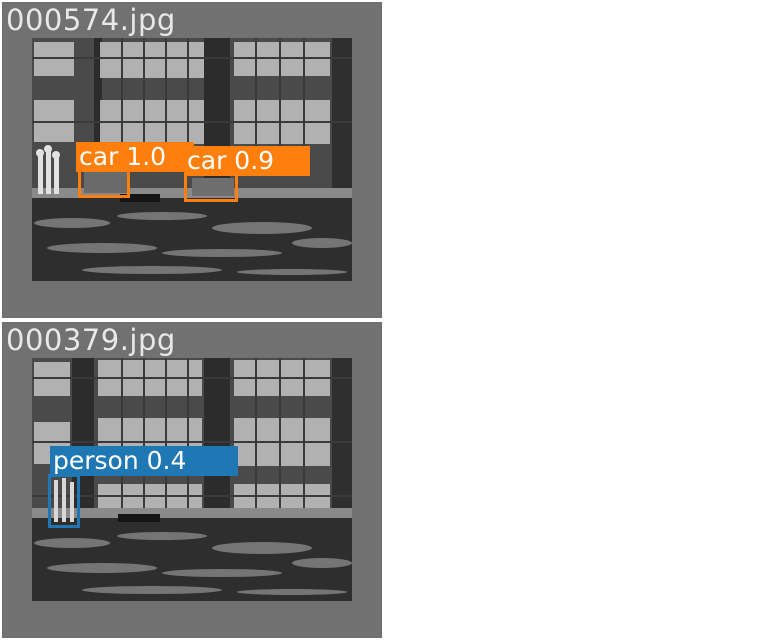 The height and width of the screenshot is (640, 768). What do you see at coordinates (135, 157) in the screenshot?
I see `detection-label-car: car 1.0` at bounding box center [135, 157].